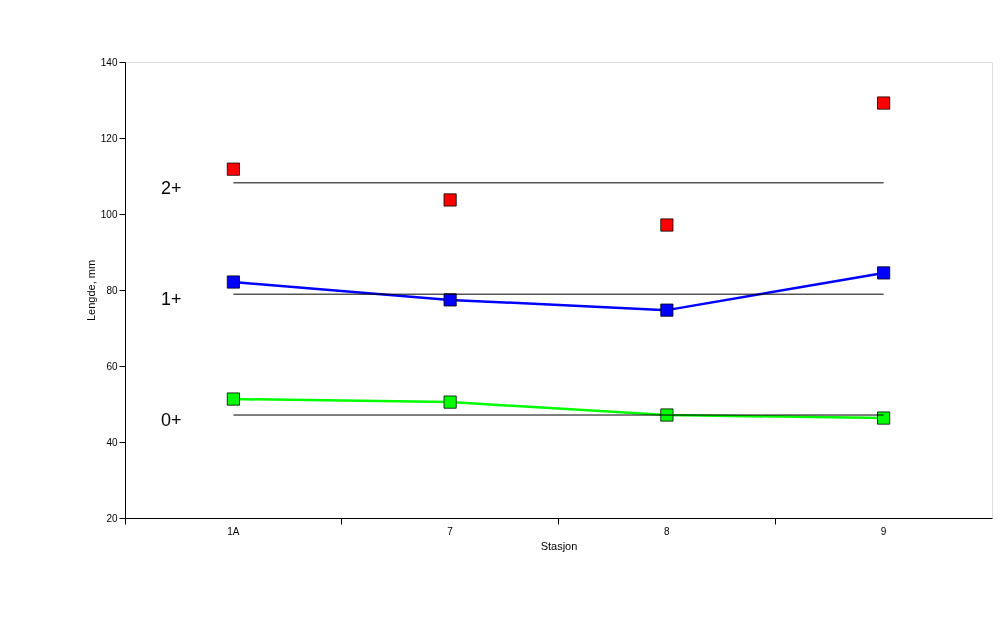 The width and height of the screenshot is (1002, 626). What do you see at coordinates (112, 518) in the screenshot?
I see `y-tick-label: 20` at bounding box center [112, 518].